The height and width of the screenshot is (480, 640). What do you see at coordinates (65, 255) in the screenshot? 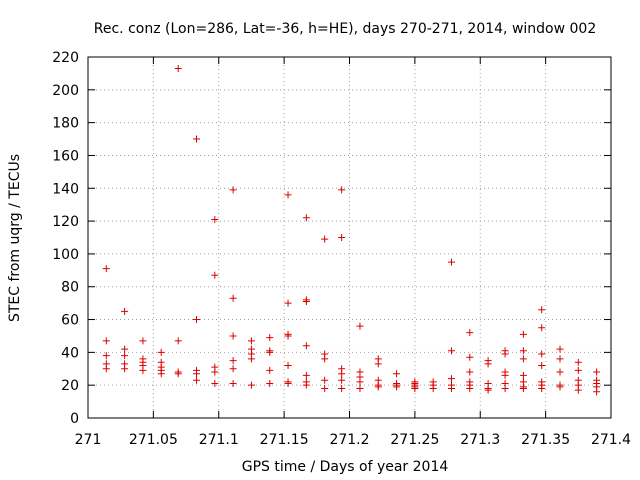
I see `y-tick-label: 100` at bounding box center [65, 255].